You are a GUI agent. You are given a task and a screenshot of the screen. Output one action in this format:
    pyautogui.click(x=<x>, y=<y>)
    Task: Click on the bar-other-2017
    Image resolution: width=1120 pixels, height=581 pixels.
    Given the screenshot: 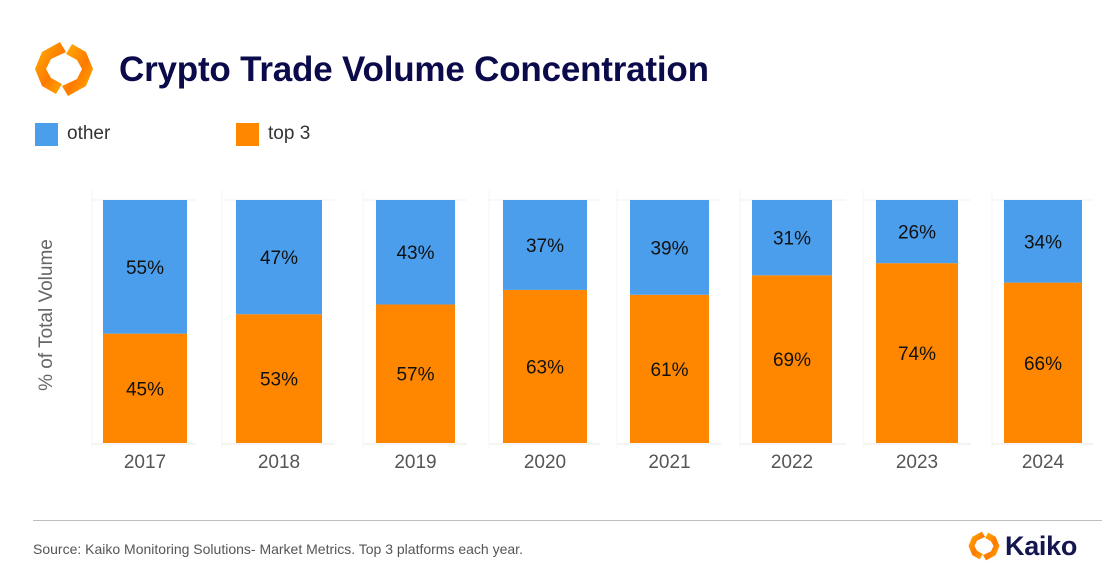 What is the action you would take?
    pyautogui.click(x=145, y=267)
    